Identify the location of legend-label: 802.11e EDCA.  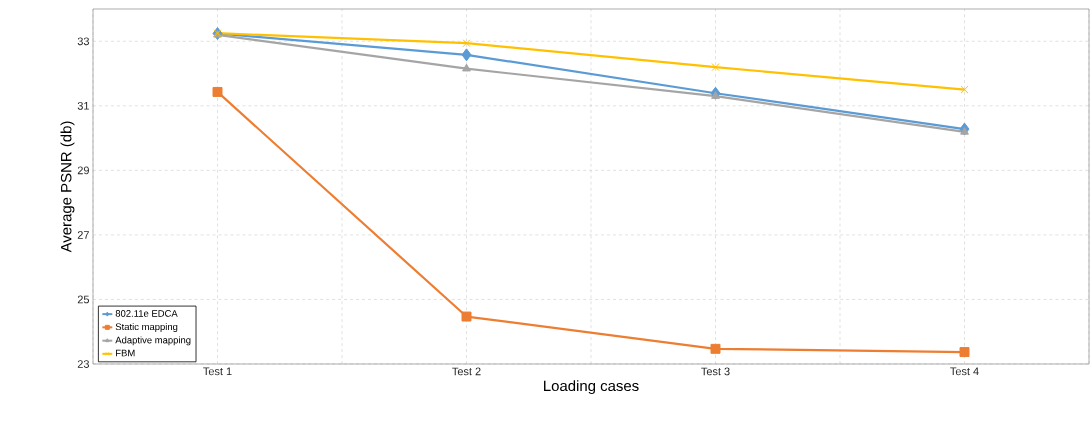
(146, 313).